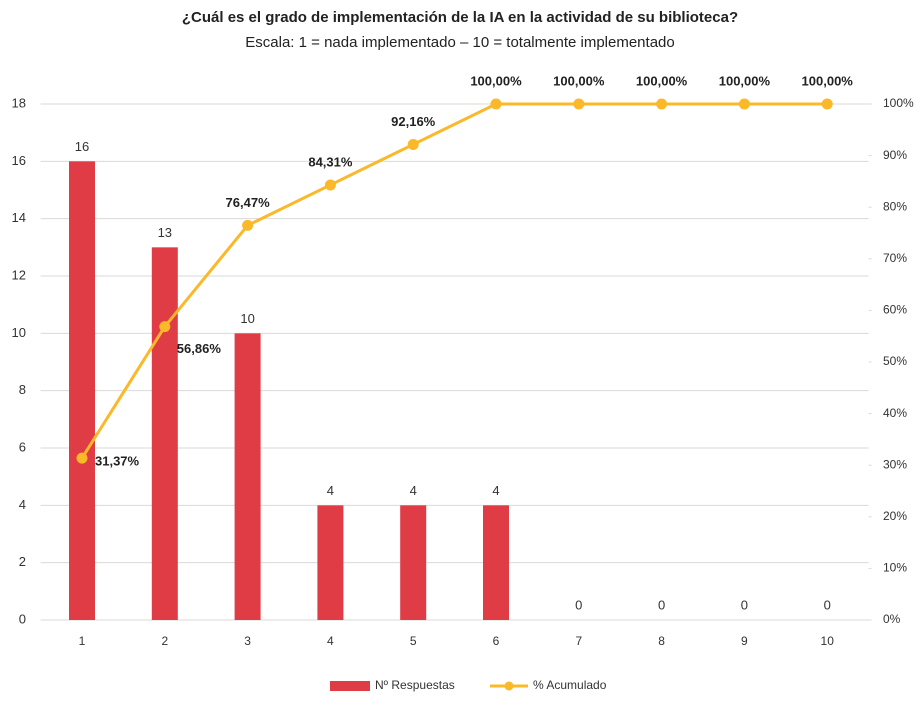 This screenshot has height=707, width=921. I want to click on y-tick-label: 0, so click(22, 618).